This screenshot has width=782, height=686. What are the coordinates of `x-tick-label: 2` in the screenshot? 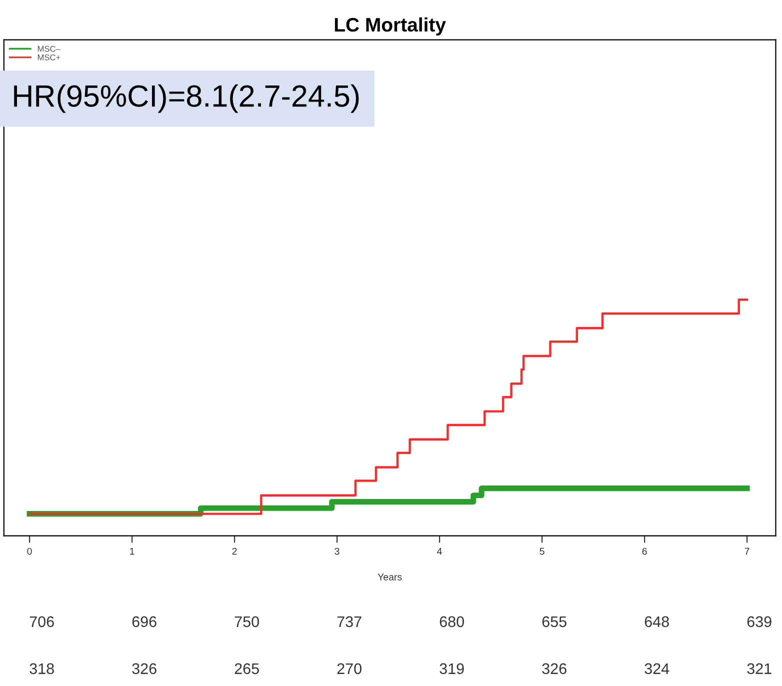 It's located at (234, 551).